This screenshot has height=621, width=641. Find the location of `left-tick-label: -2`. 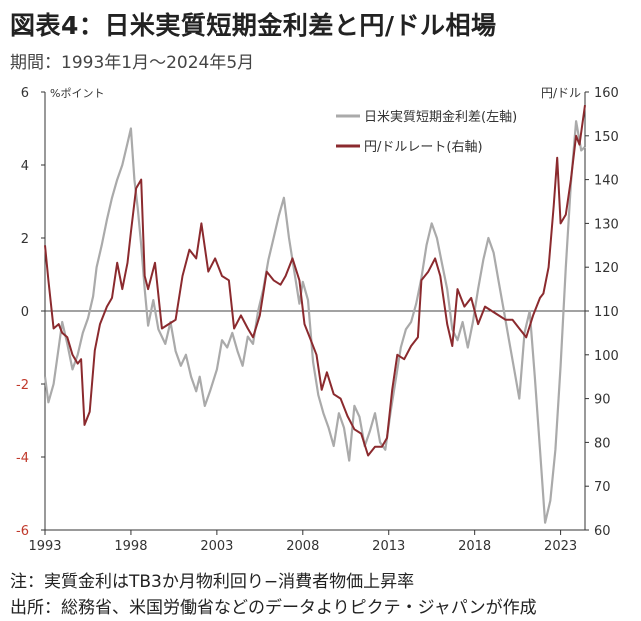

left-tick-label: -2 is located at coordinates (22, 385).